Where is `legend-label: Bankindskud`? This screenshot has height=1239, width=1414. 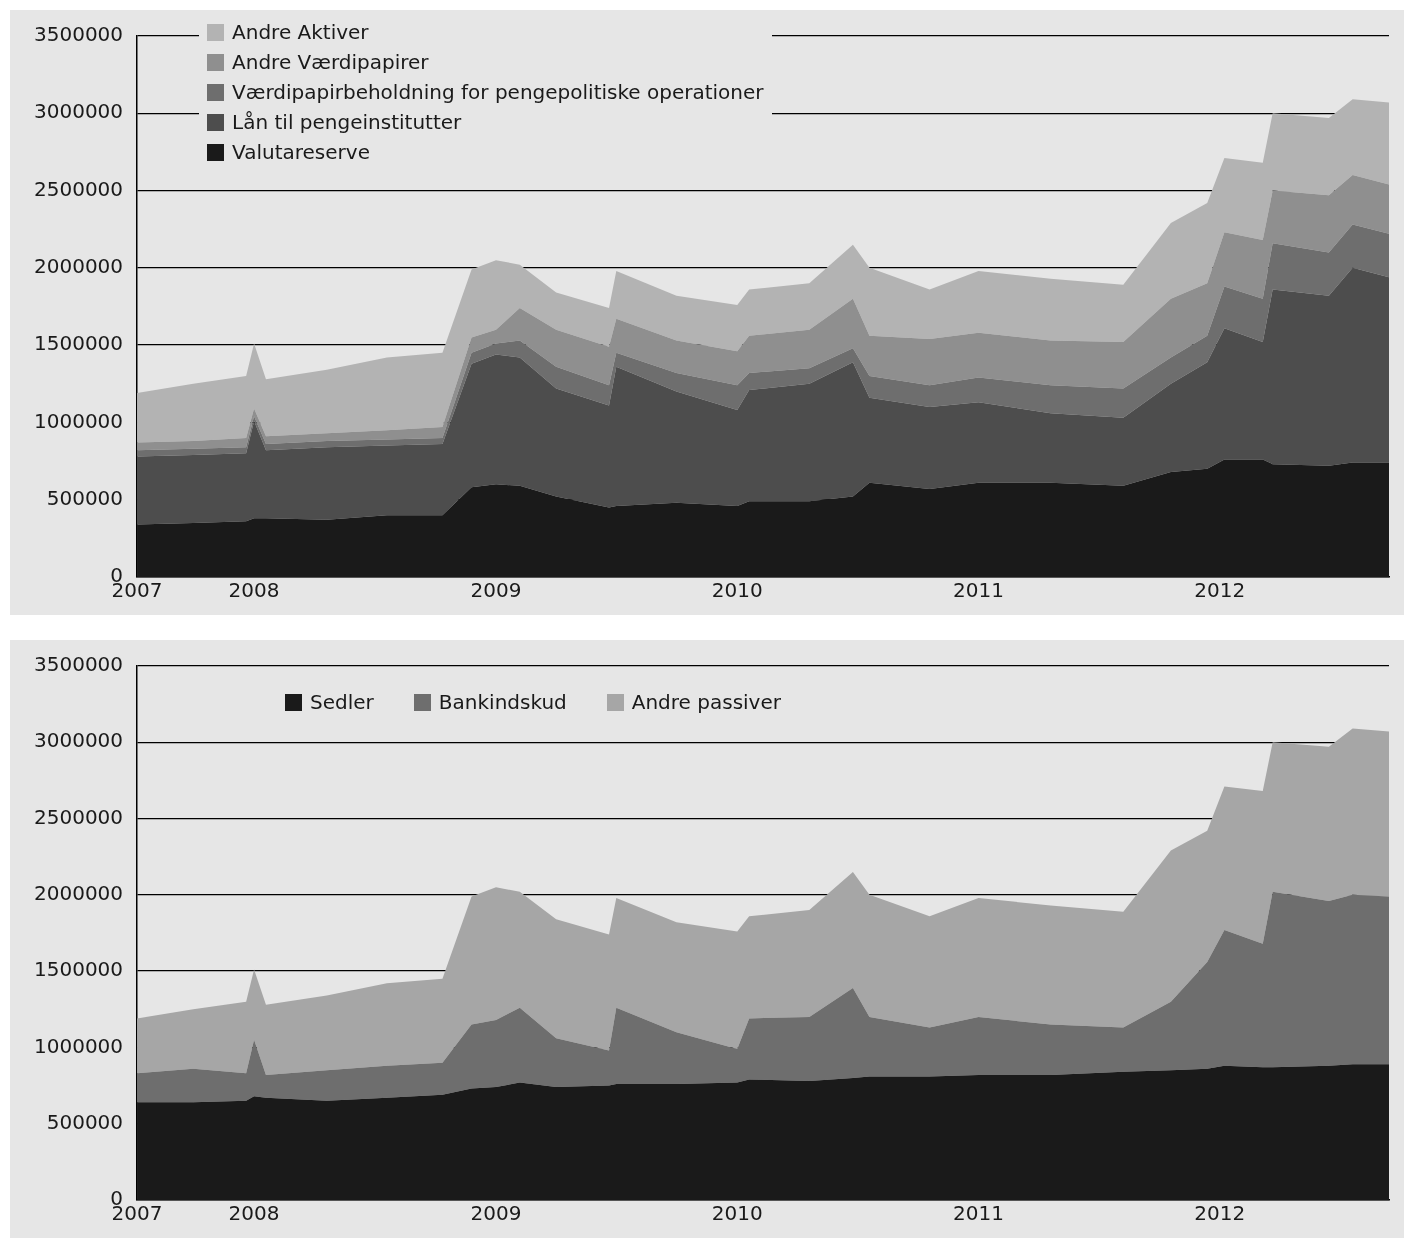
legend-label: Bankindskud is located at coordinates (502, 702).